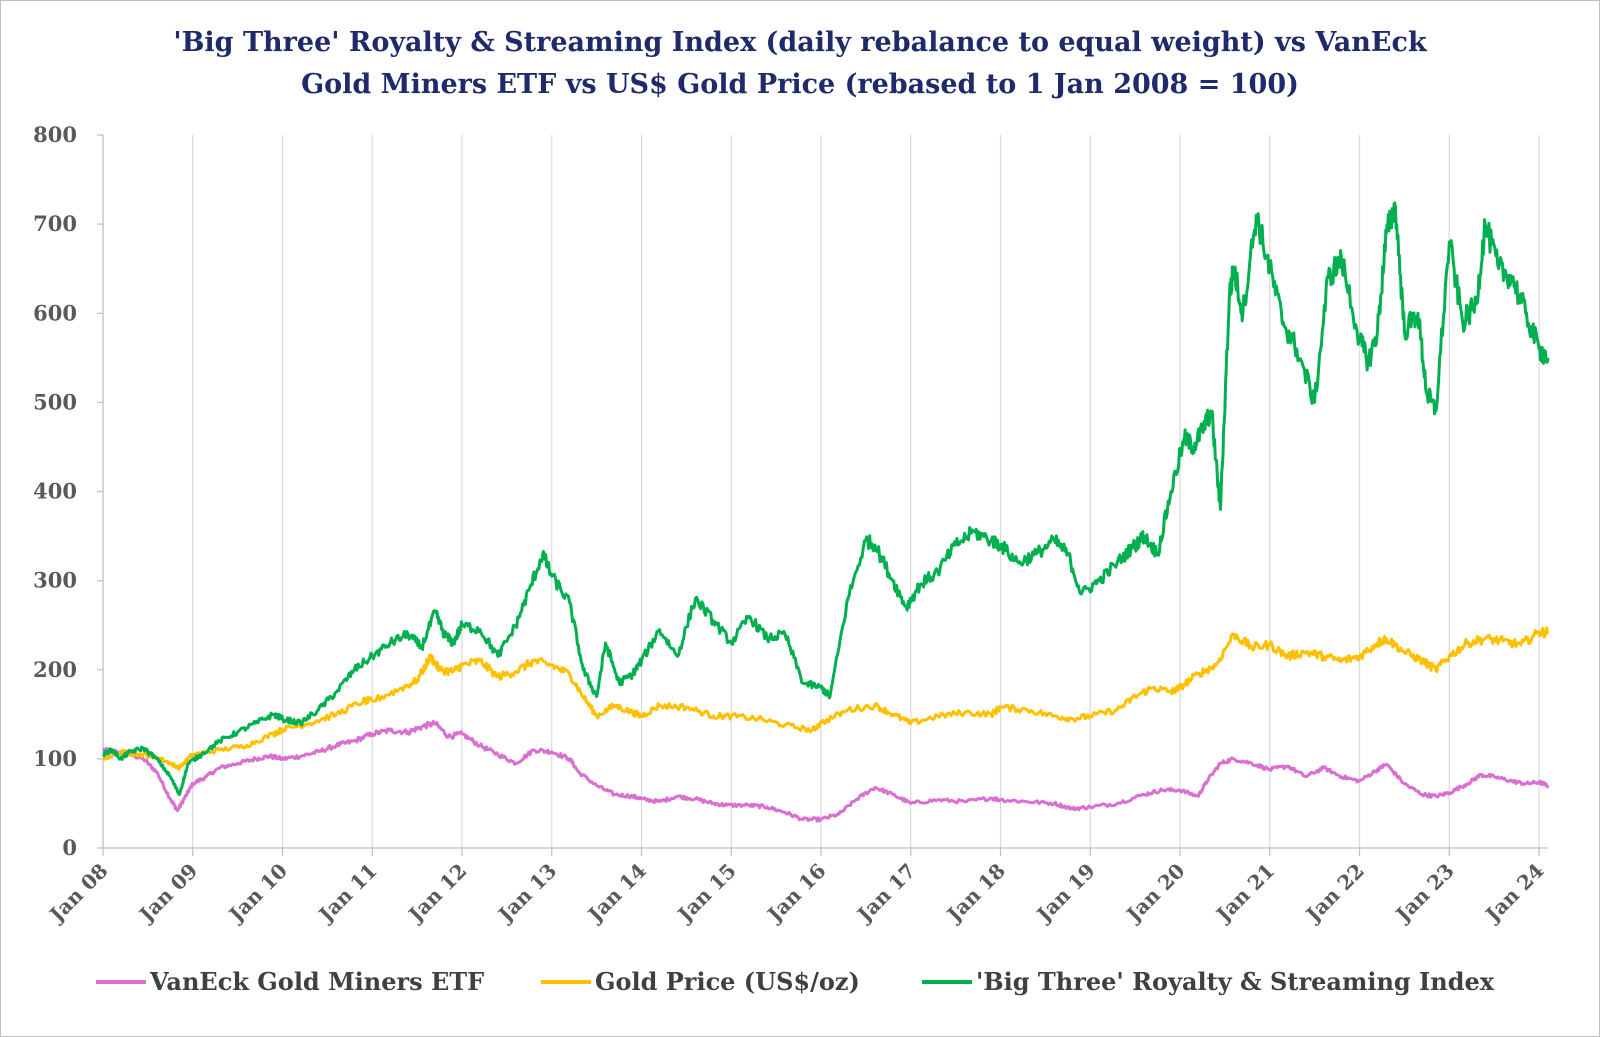 This screenshot has height=1037, width=1600. I want to click on x-tick-label: Jan 10, so click(257, 893).